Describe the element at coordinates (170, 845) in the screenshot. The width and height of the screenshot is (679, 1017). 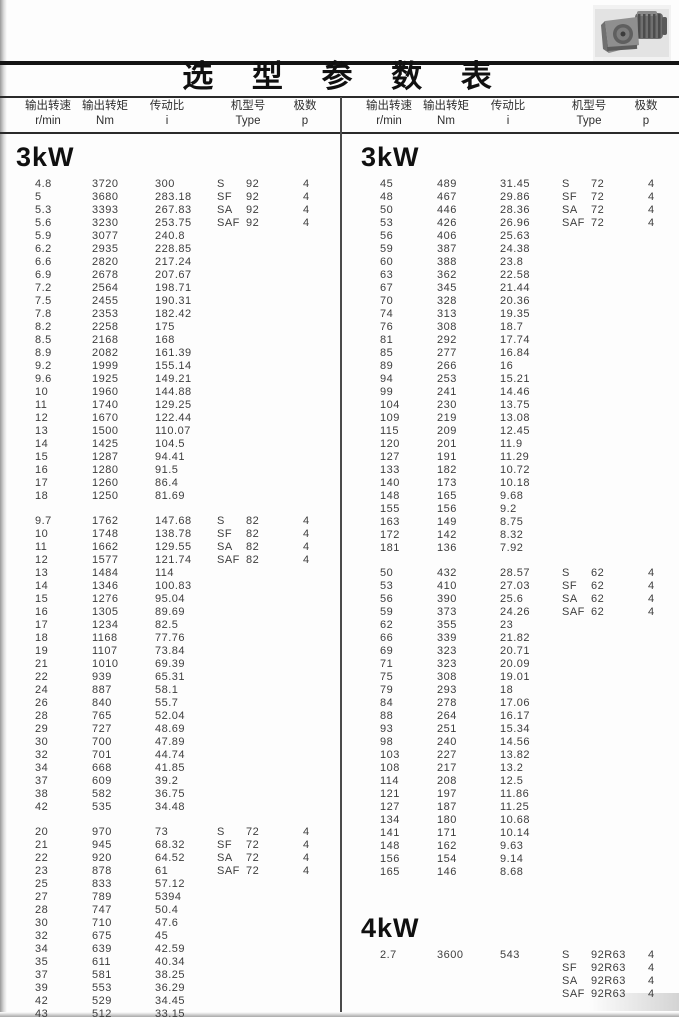
I see `ratio-cell: 68.32` at that location.